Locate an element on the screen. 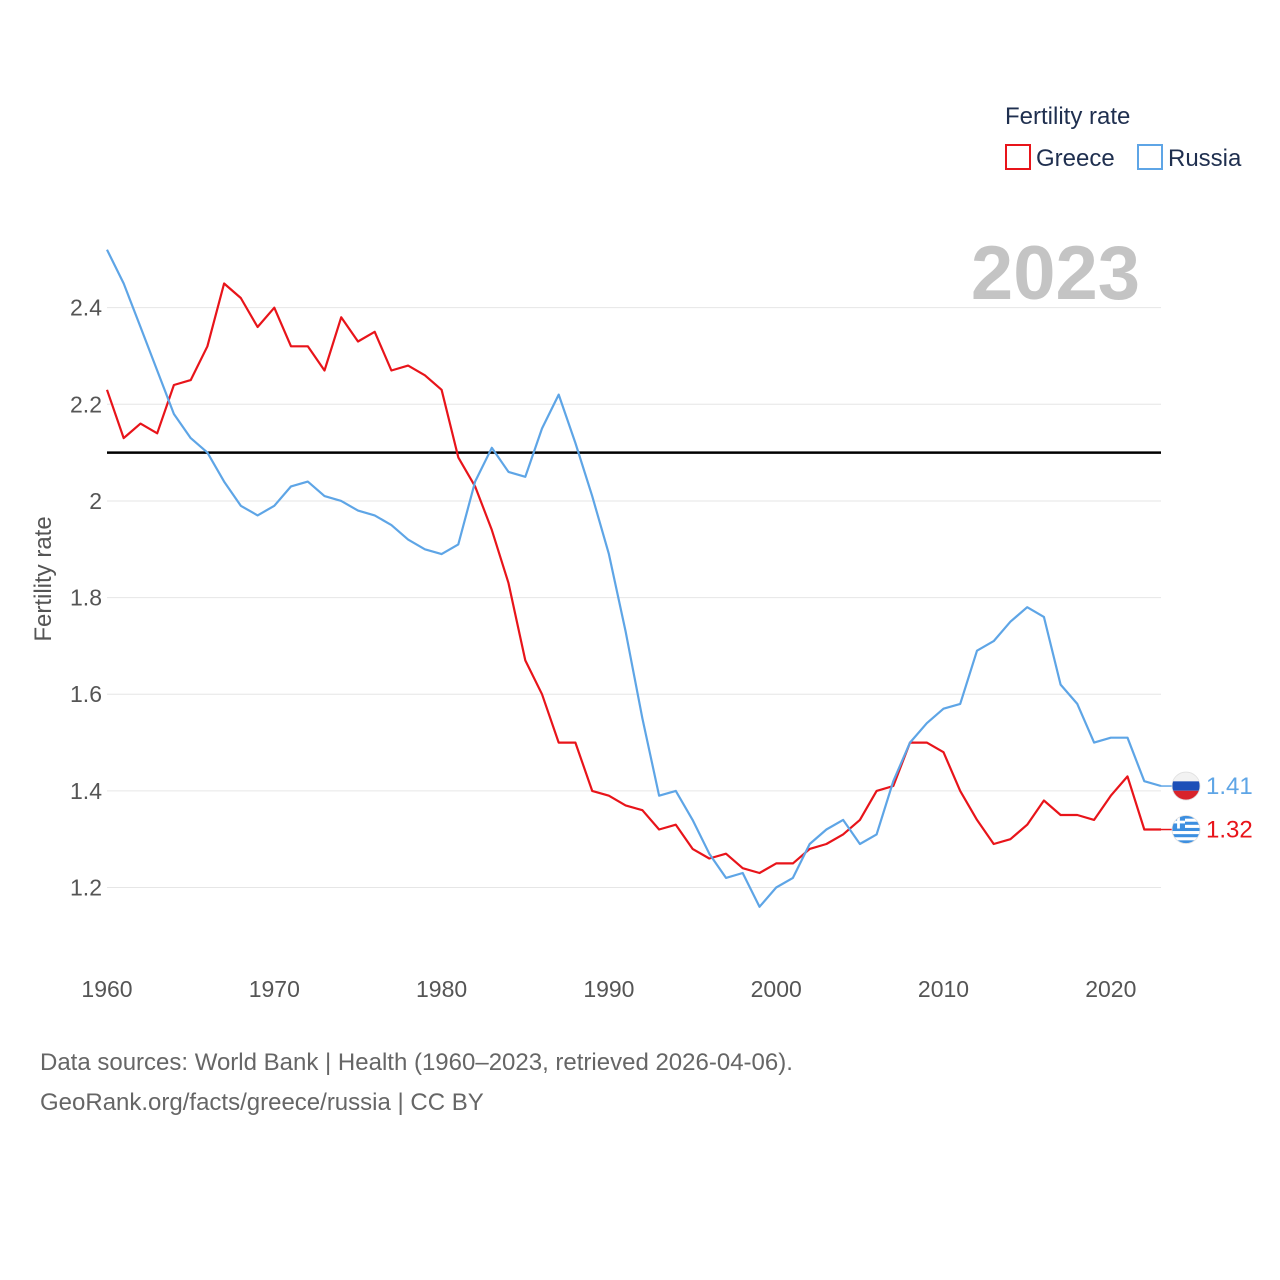  y-axis-ticks: 1.2 1.4 1.6 1.8 2 2.2 2.4 is located at coordinates (86, 598).